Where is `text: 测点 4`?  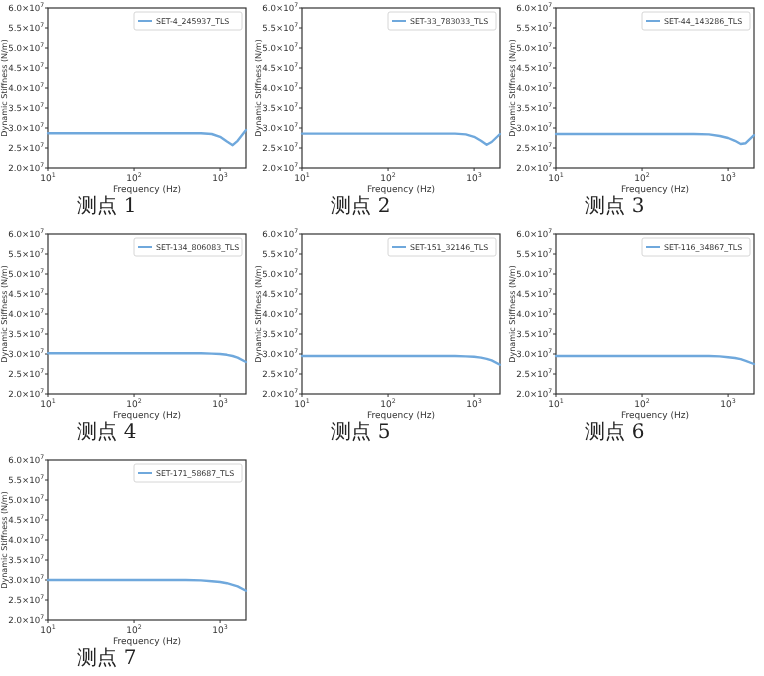
text: 测点 4 is located at coordinates (107, 432).